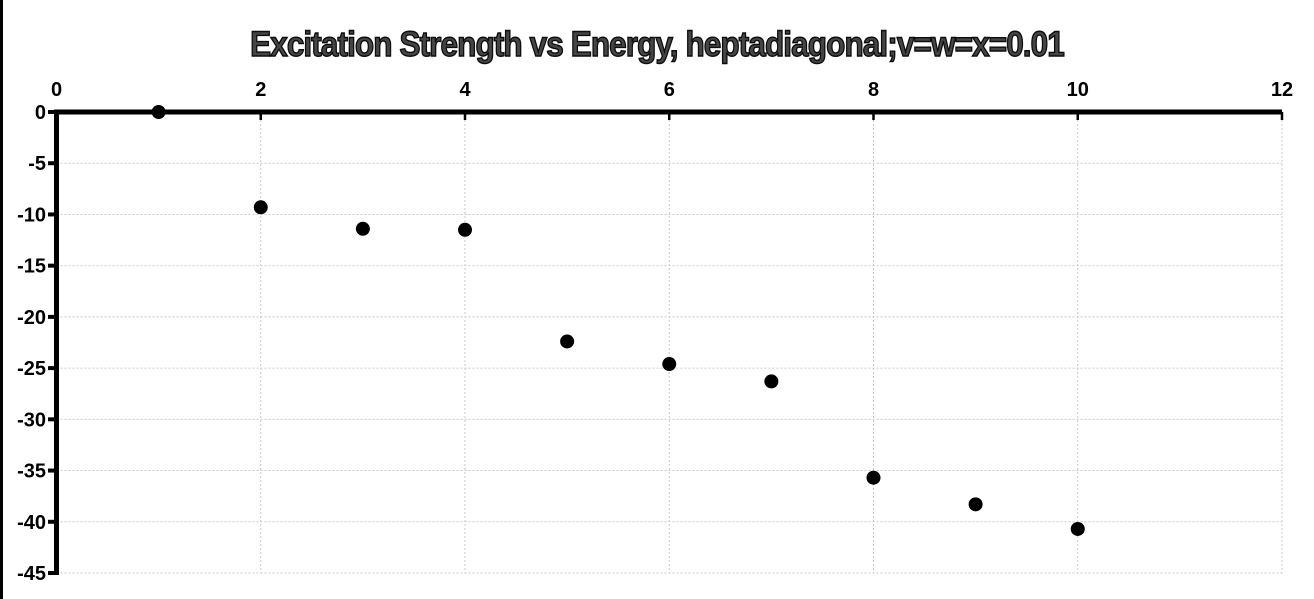 The width and height of the screenshot is (1314, 599). Describe the element at coordinates (465, 90) in the screenshot. I see `x-tick-label: 4` at that location.